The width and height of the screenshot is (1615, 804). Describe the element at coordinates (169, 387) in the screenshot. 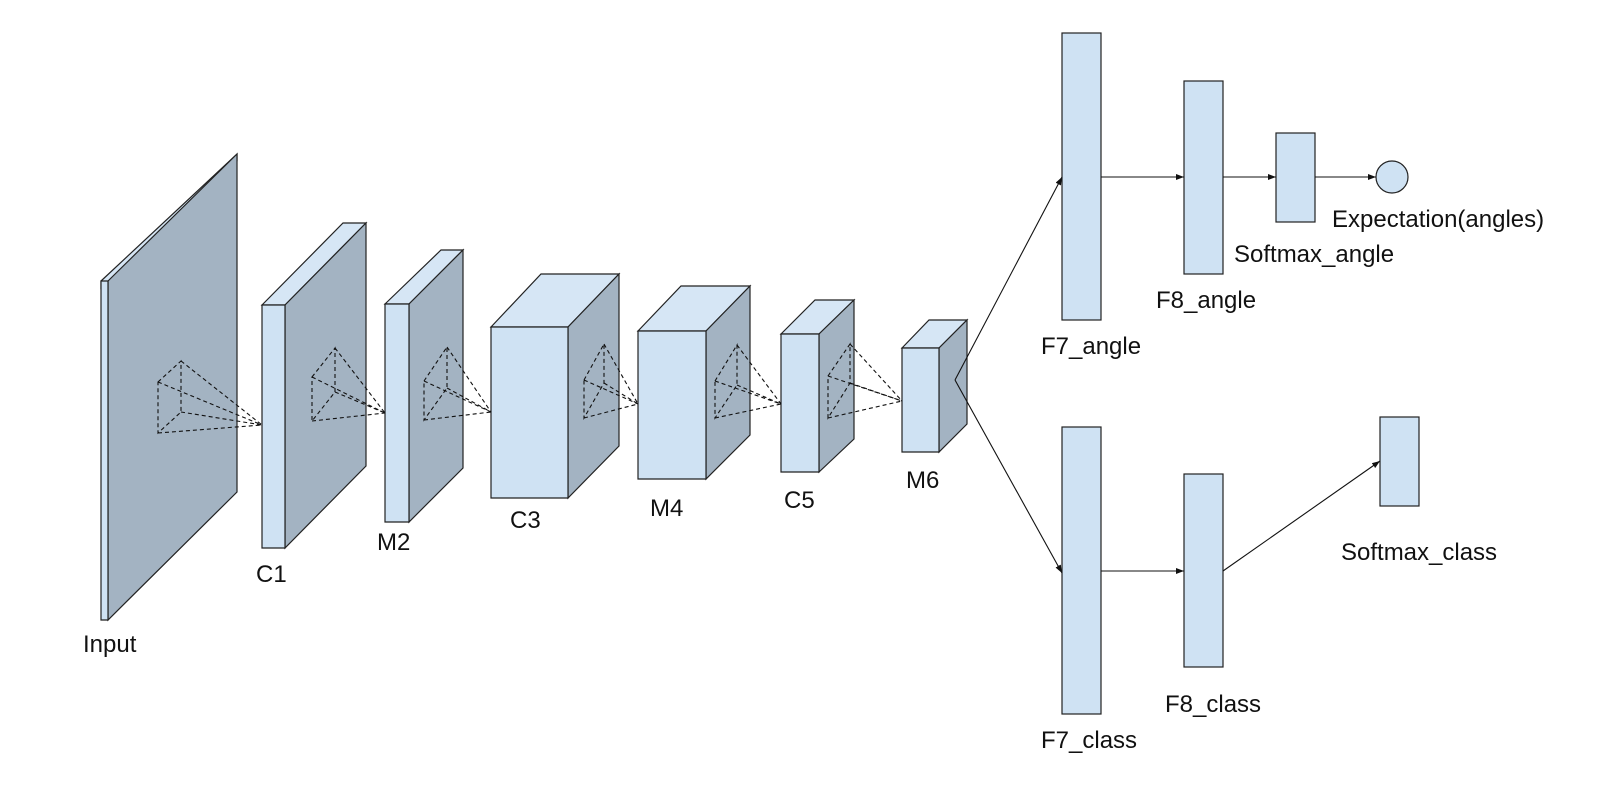

I see `layer-input` at that location.